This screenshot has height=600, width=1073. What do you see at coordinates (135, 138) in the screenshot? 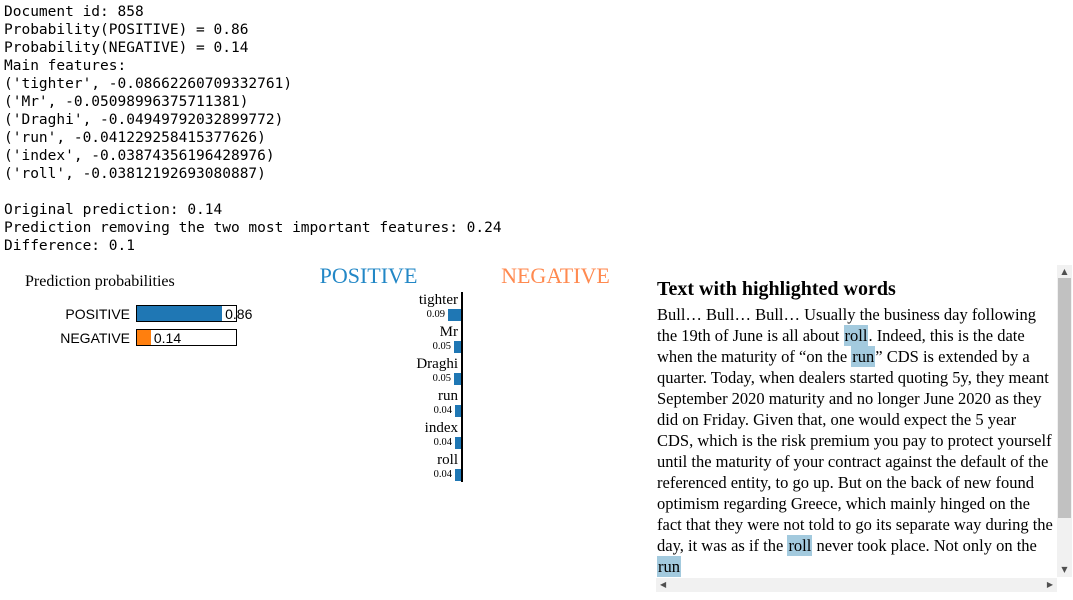
I see `console-line: ('run', -0.041229258415377626)` at bounding box center [135, 138].